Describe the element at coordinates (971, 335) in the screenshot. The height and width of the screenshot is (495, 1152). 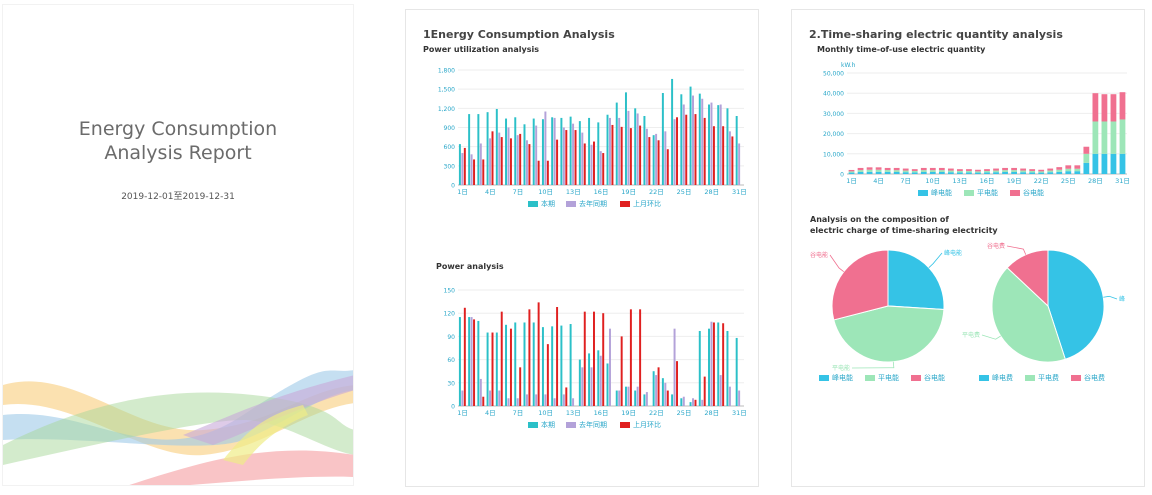
I see `pie-label: 平电费` at that location.